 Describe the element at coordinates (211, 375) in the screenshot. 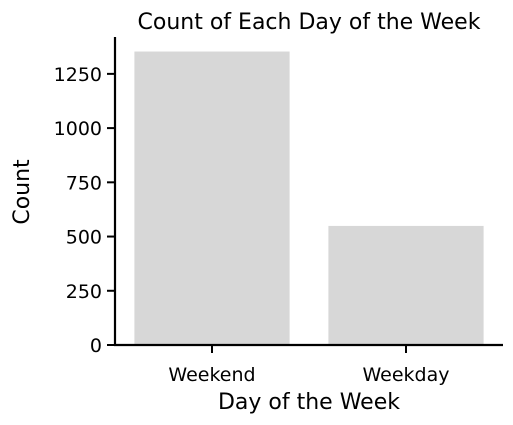

I see `x-tick-label: Weekend` at that location.